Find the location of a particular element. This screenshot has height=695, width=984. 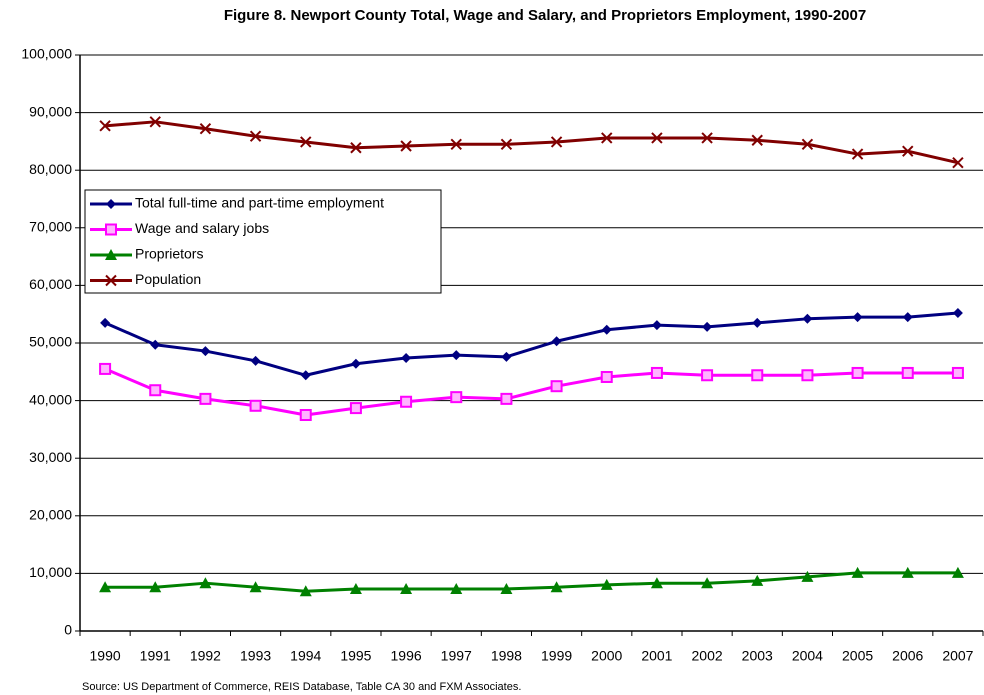

y-tick-label: 90,000 is located at coordinates (50, 111).